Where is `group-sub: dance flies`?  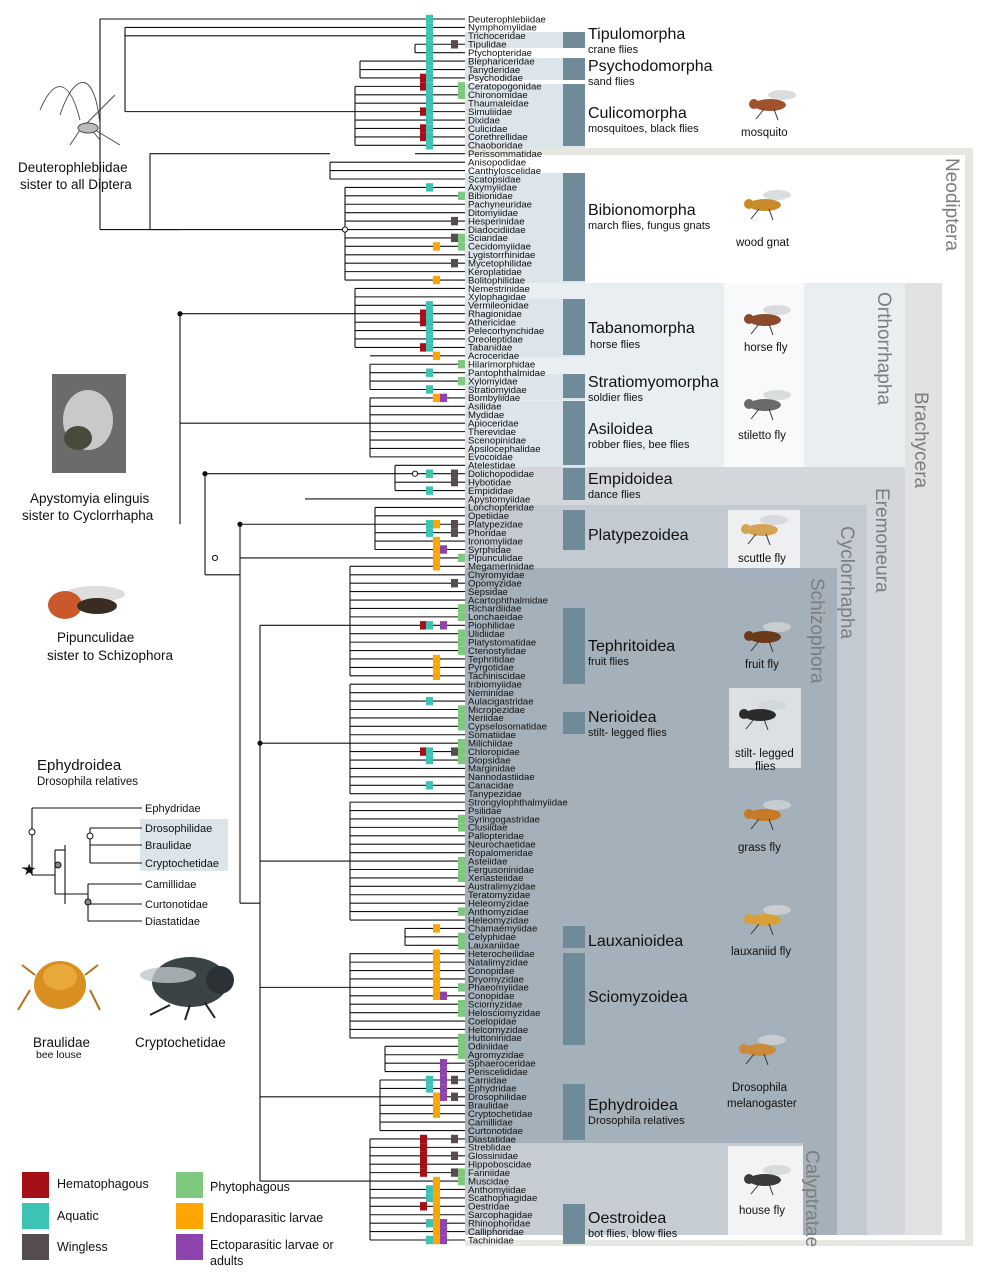 group-sub: dance flies is located at coordinates (614, 495).